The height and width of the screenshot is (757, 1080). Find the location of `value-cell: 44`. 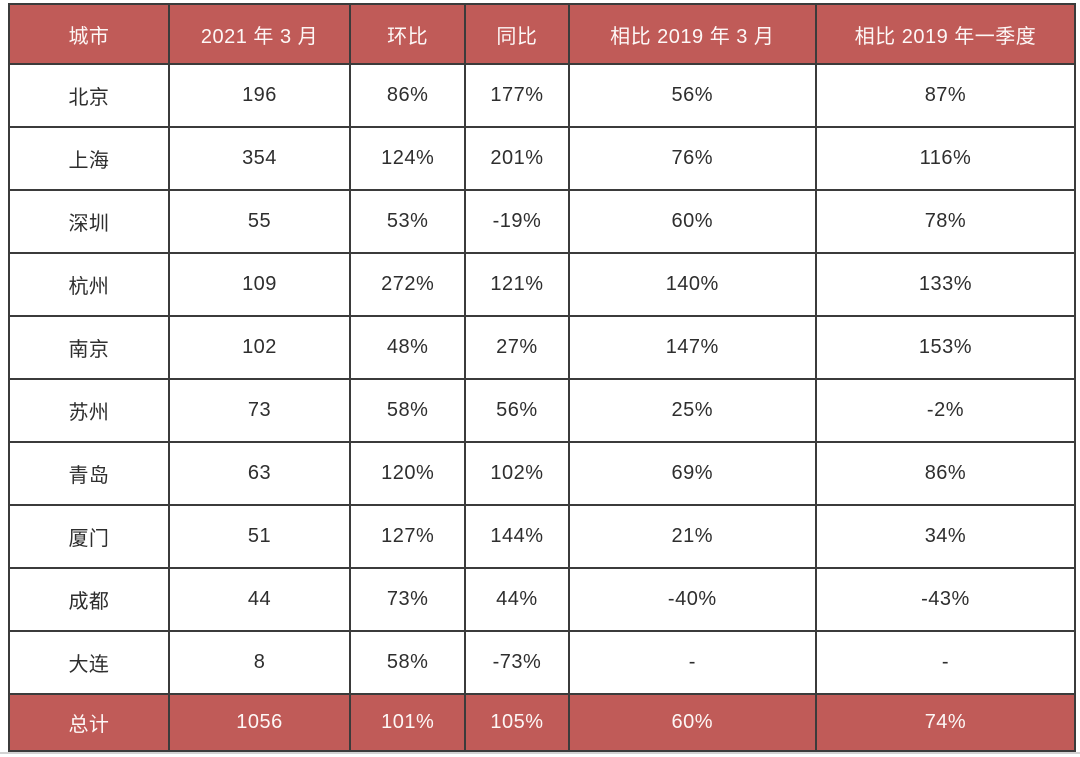

value-cell: 44 is located at coordinates (259, 599).